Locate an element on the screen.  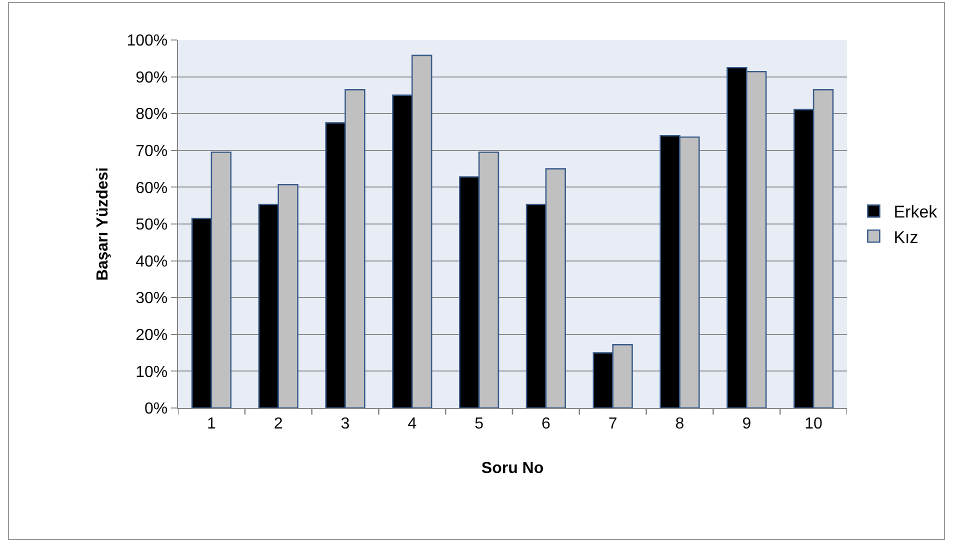
y-tick-label: 10% is located at coordinates (152, 372).